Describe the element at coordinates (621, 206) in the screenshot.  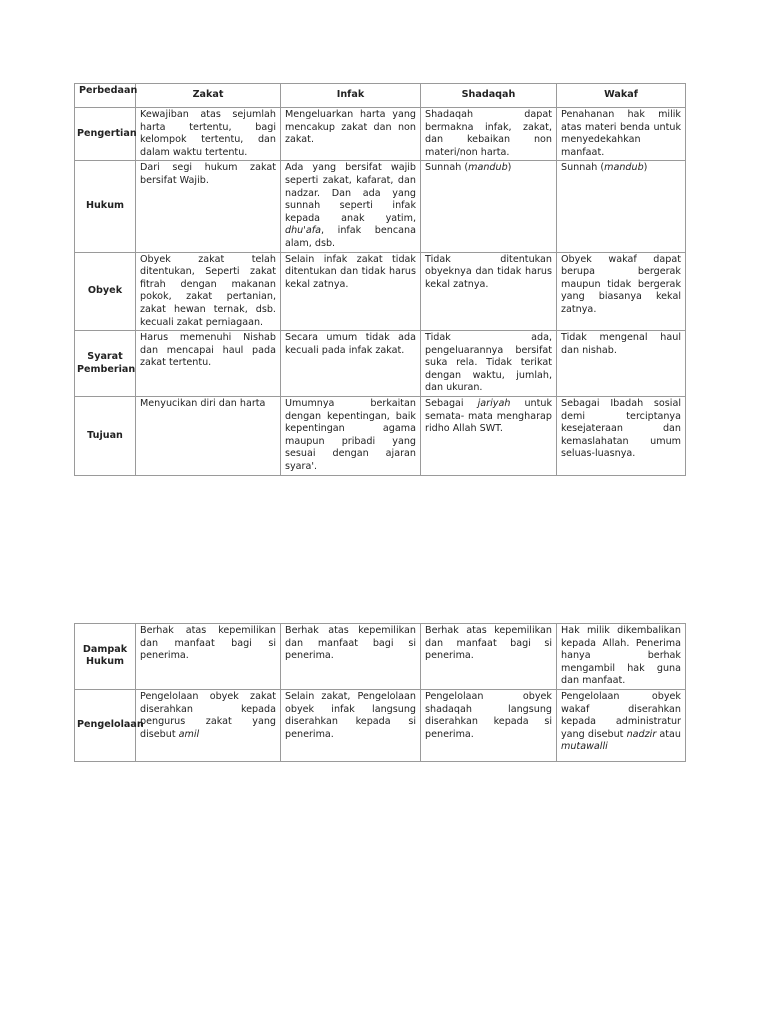
I see `cell-wakaf: Sunnah (mandub)` at that location.